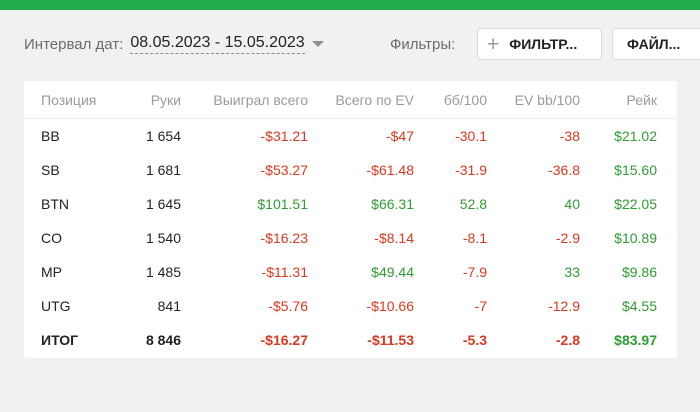 The height and width of the screenshot is (412, 700). I want to click on cell-bb100: -5.3, so click(474, 340).